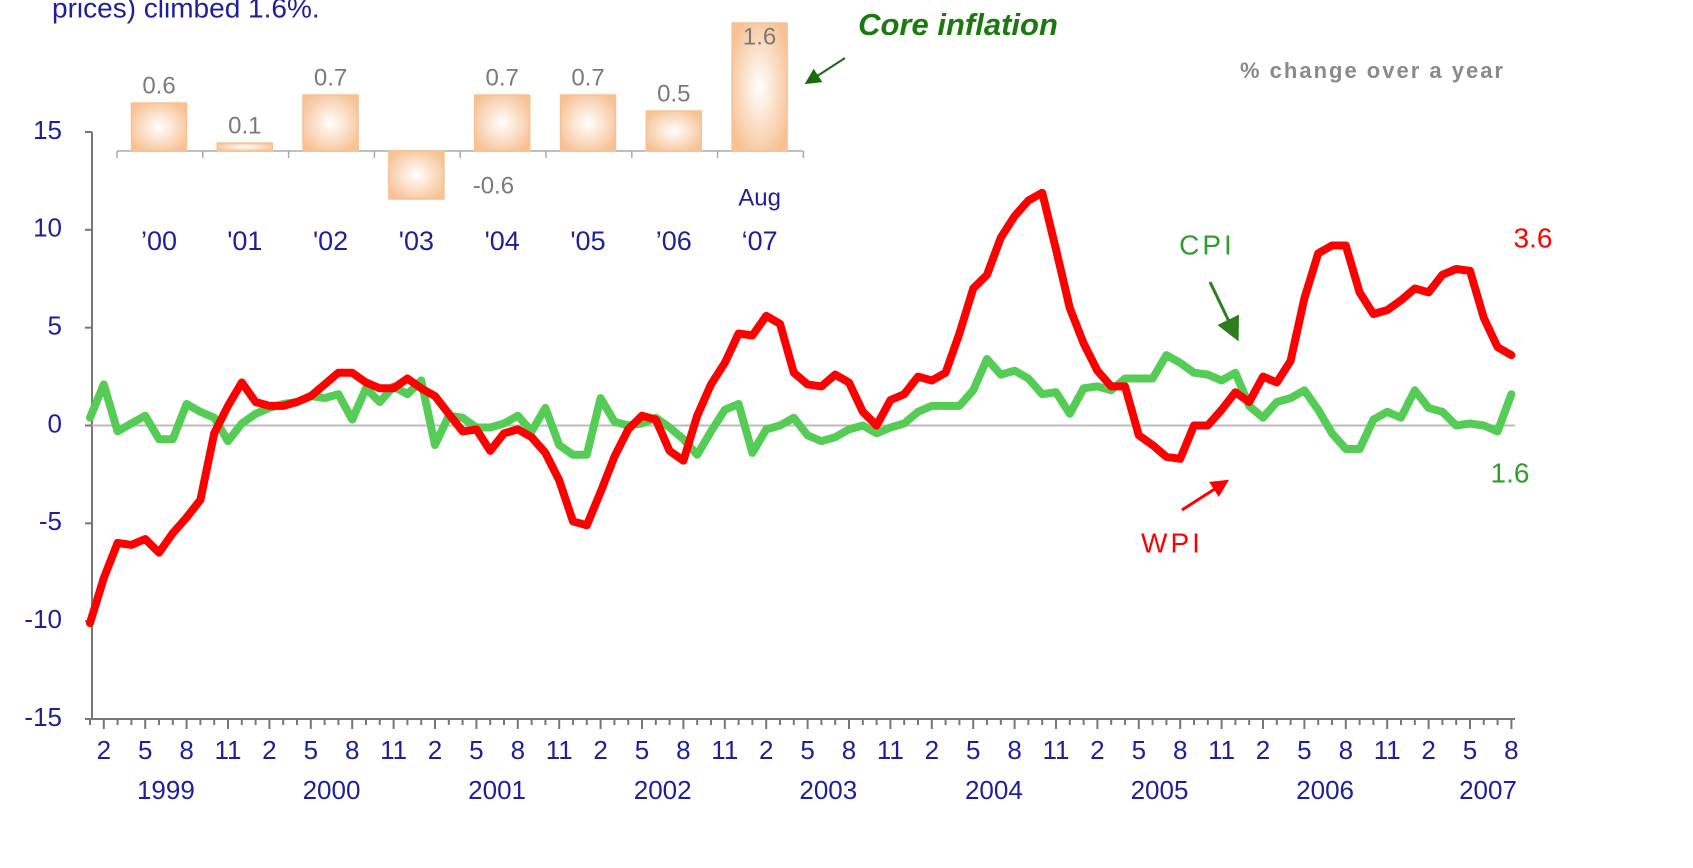 The width and height of the screenshot is (1693, 868). What do you see at coordinates (825, 71) in the screenshot?
I see `title-arrow` at bounding box center [825, 71].